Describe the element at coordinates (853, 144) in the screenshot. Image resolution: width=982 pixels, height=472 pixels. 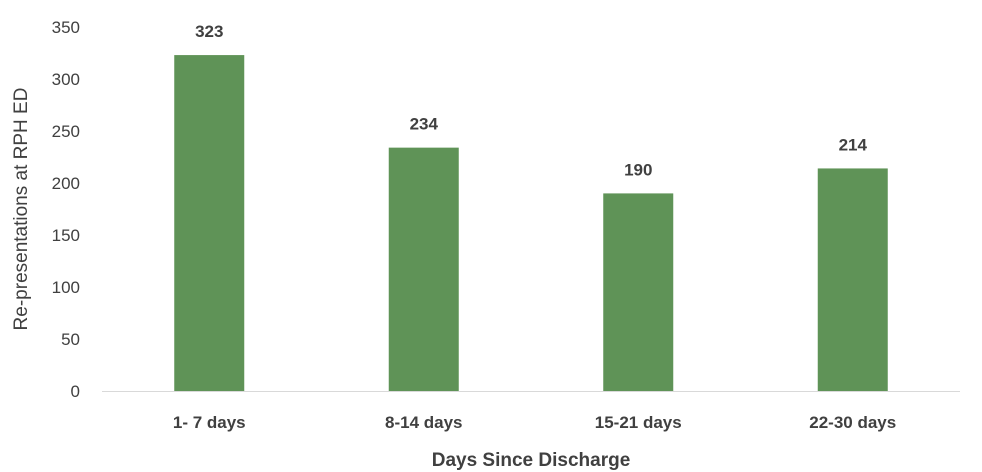
I see `bar-data-label: 214` at that location.